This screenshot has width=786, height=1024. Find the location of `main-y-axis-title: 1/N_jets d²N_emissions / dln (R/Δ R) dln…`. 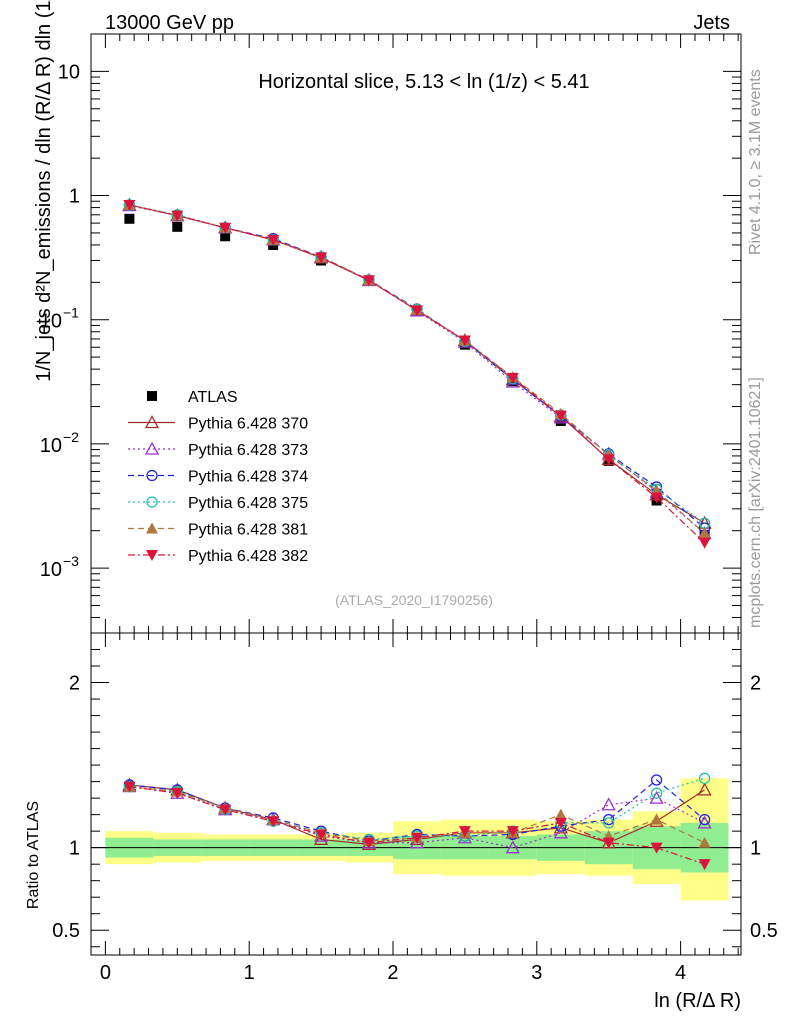

main-y-axis-title: 1/N_jets d²N_emissions / dln (R/Δ R) dln… is located at coordinates (44, 191).